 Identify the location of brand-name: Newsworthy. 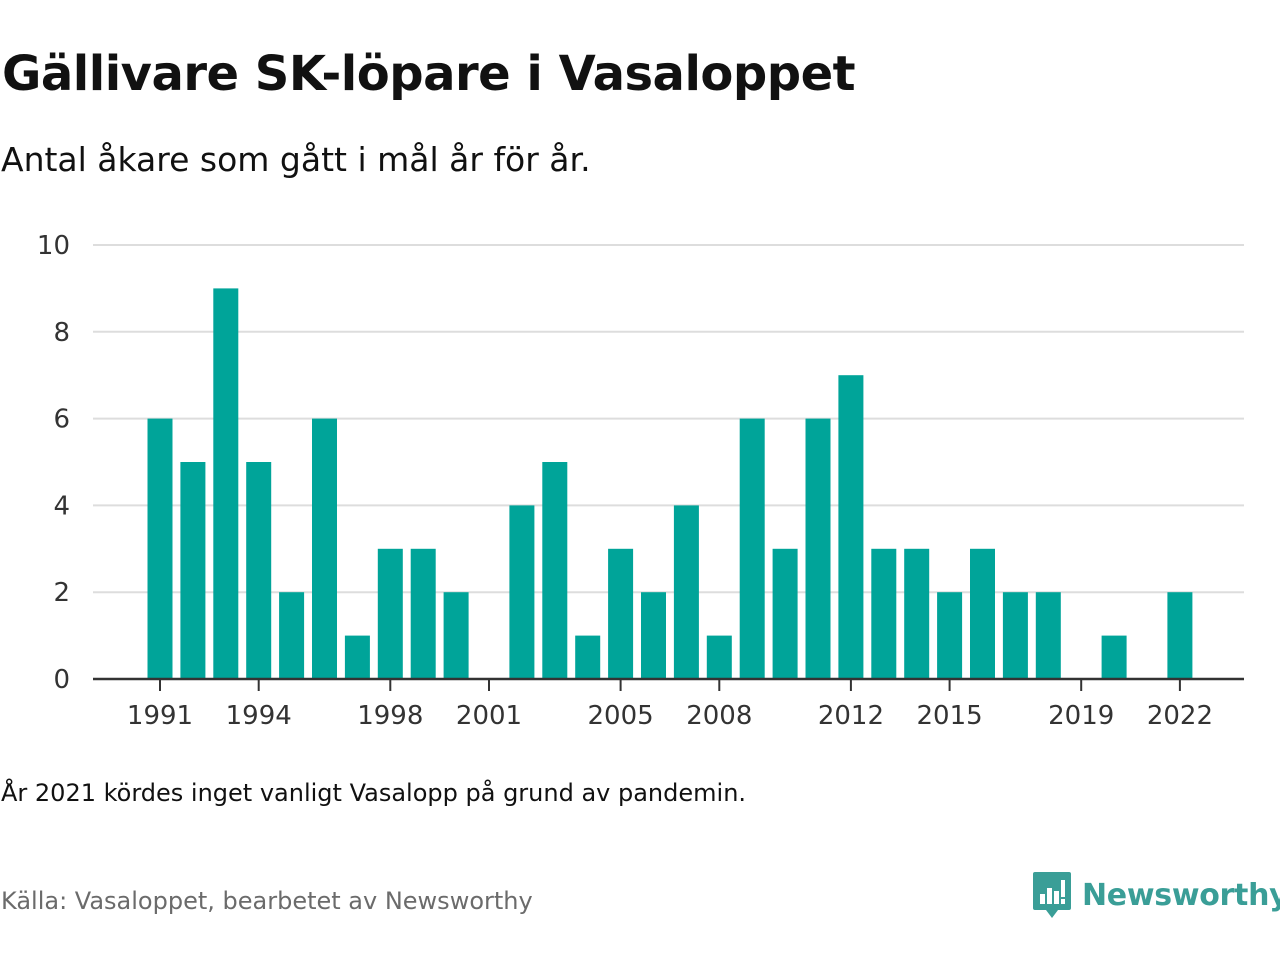
(1181, 895).